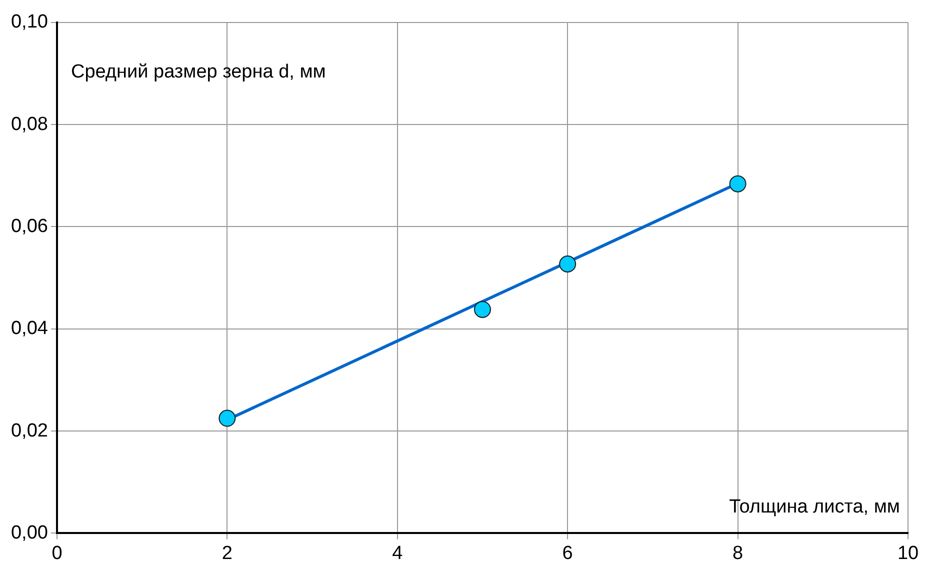  I want to click on x-tick-label: 4, so click(398, 553).